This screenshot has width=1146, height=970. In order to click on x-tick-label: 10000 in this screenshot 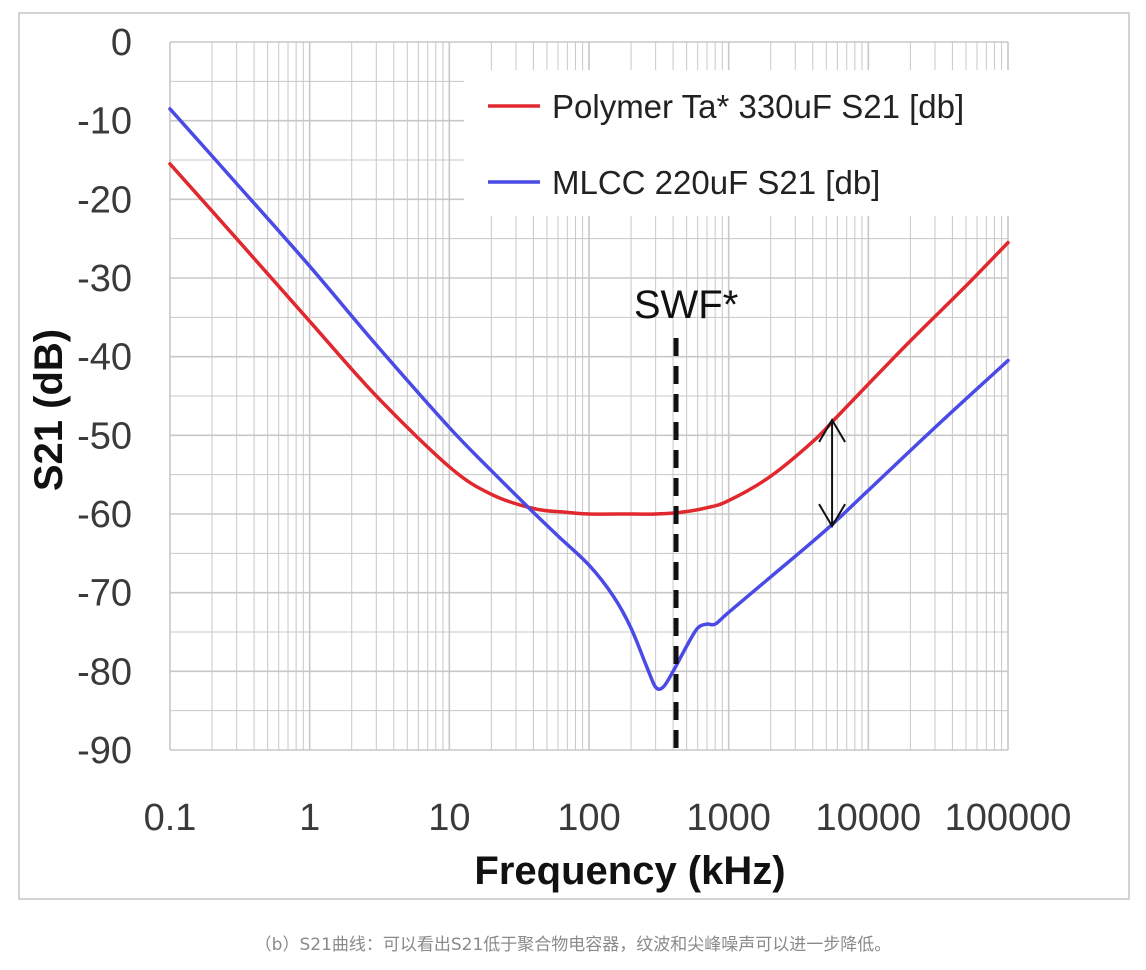, I will do `click(868, 818)`.